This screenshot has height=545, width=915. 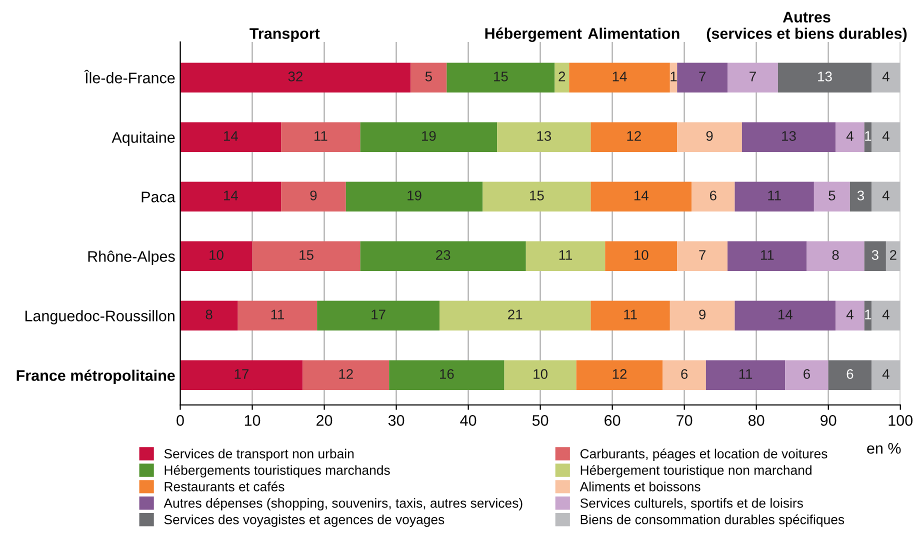 What do you see at coordinates (143, 139) in the screenshot?
I see `y-tick-label: Aquitaine` at bounding box center [143, 139].